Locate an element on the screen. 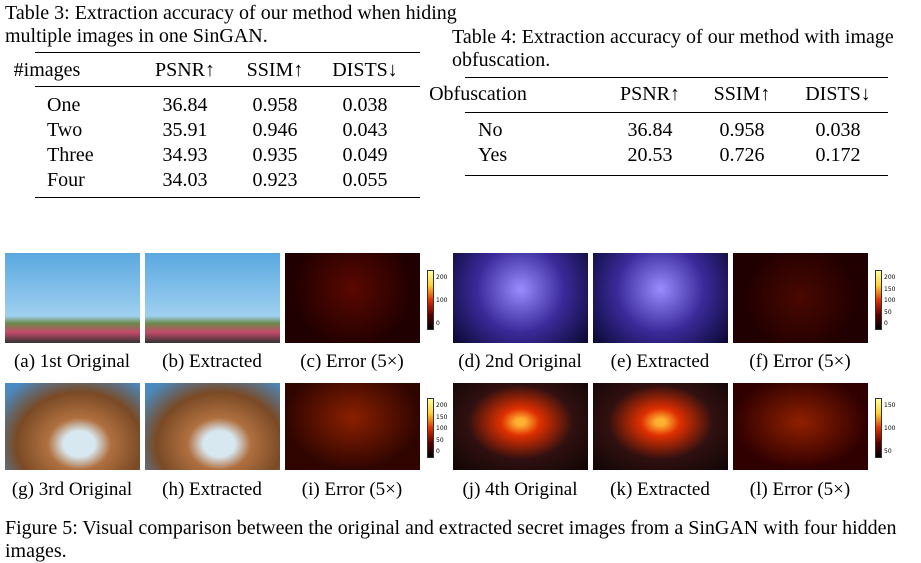 The height and width of the screenshot is (563, 921). panel-caption: (e) Extracted is located at coordinates (660, 361).